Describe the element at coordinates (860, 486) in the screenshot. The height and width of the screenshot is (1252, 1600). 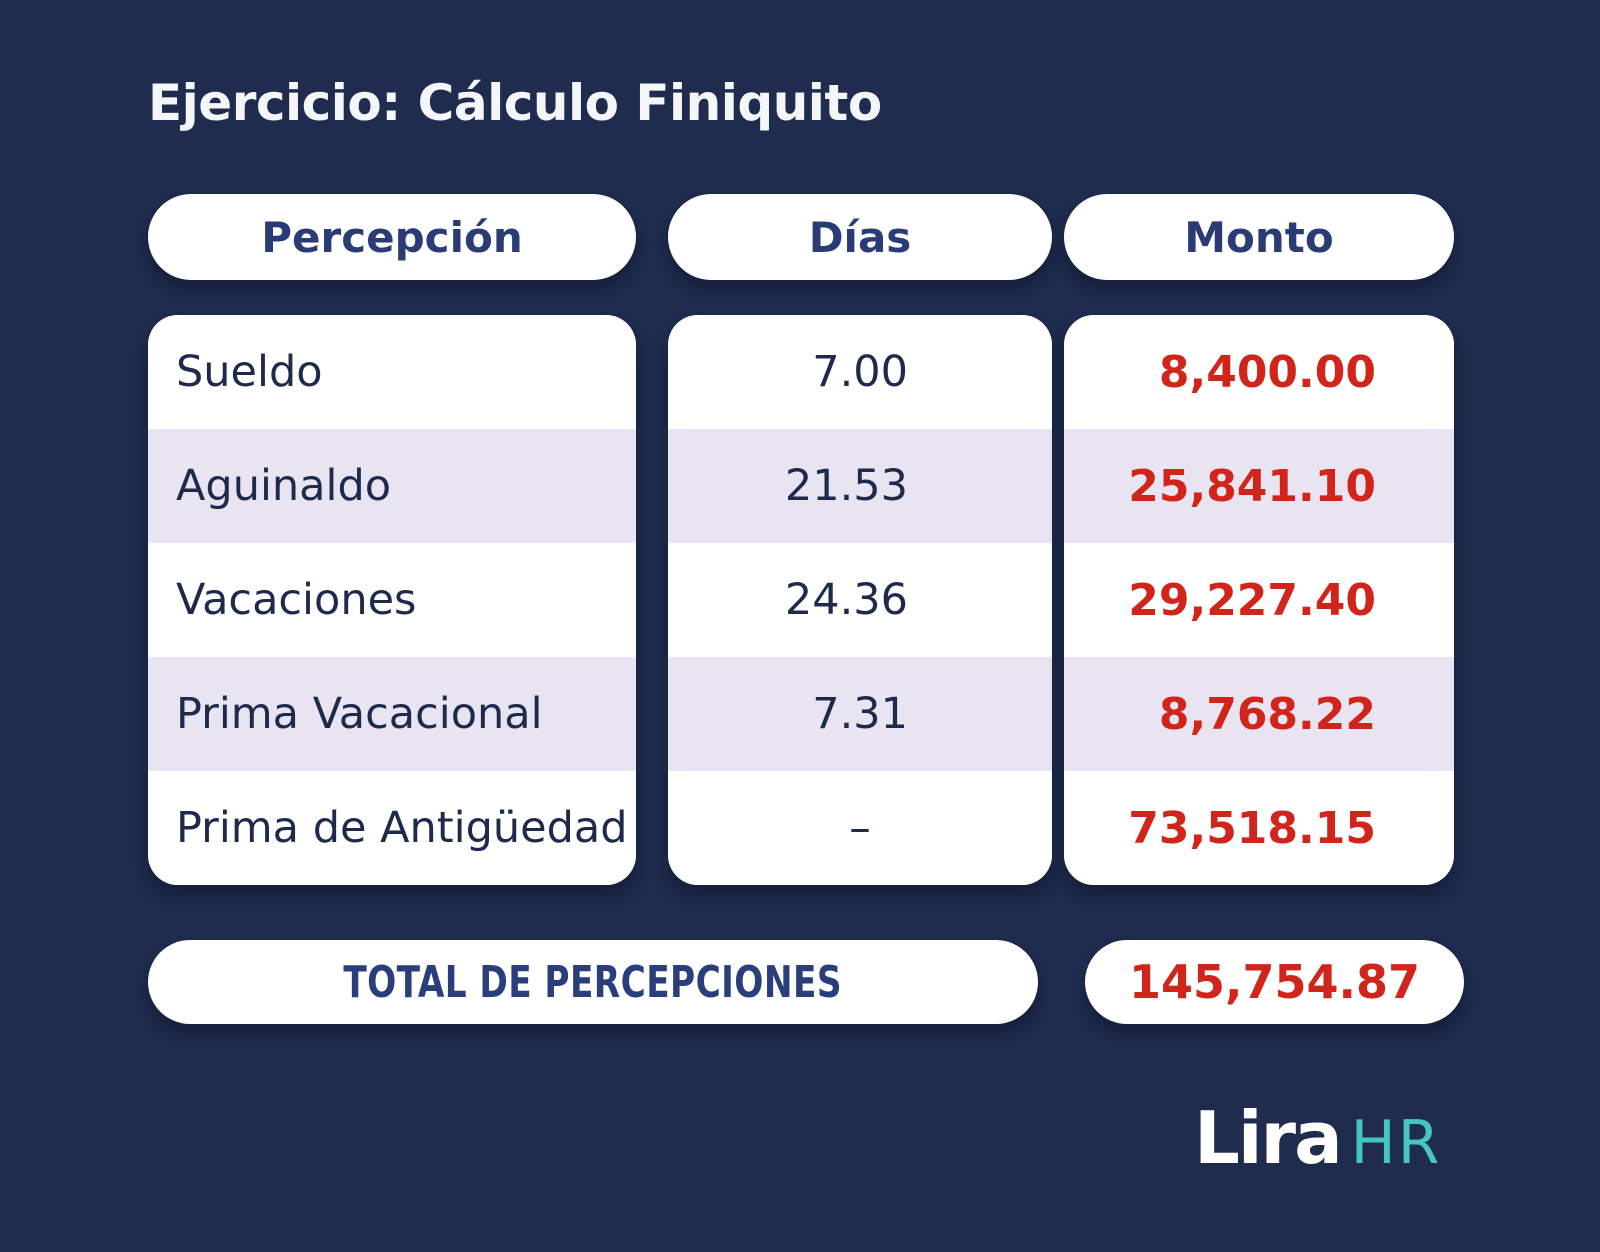
I see `dias-cell: 21.53` at that location.